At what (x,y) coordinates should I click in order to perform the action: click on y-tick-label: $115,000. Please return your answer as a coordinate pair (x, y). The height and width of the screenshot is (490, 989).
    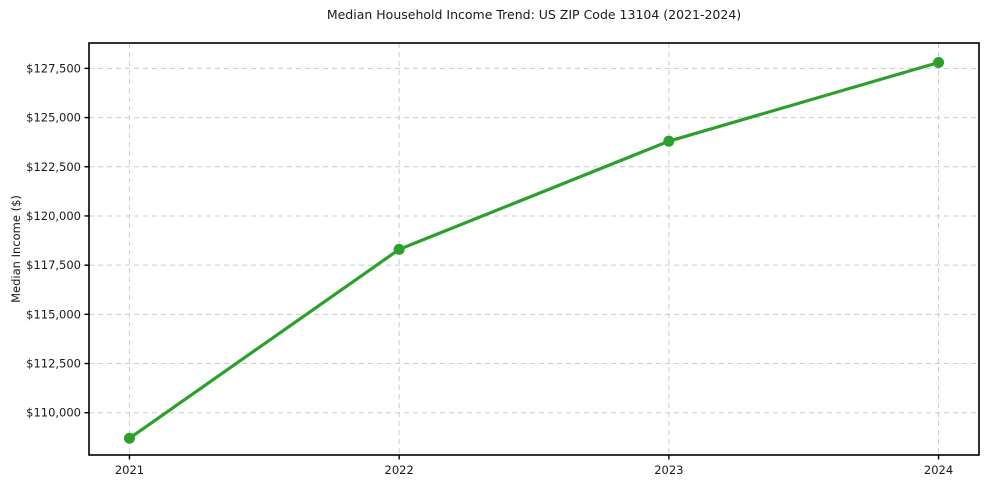
    Looking at the image, I should click on (53, 314).